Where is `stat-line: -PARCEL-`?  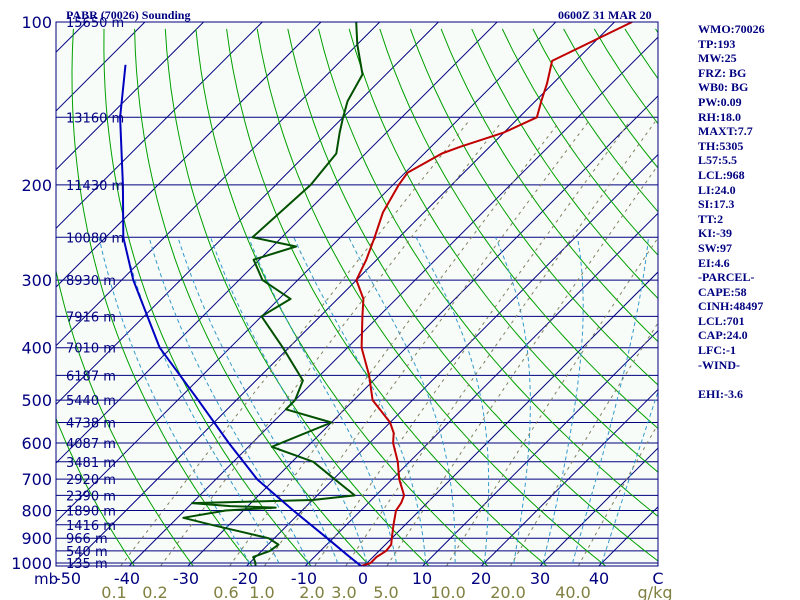 stat-line: -PARCEL- is located at coordinates (726, 277).